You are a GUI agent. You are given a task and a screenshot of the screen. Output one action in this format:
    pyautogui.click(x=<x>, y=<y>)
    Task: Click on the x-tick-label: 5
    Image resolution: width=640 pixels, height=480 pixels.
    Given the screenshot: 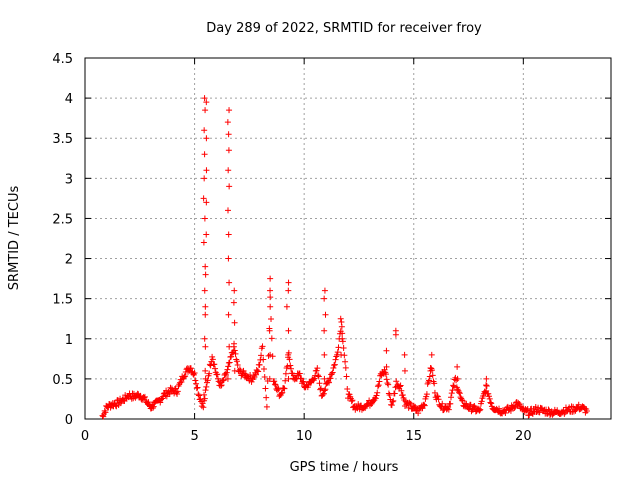 What is the action you would take?
    pyautogui.click(x=194, y=436)
    